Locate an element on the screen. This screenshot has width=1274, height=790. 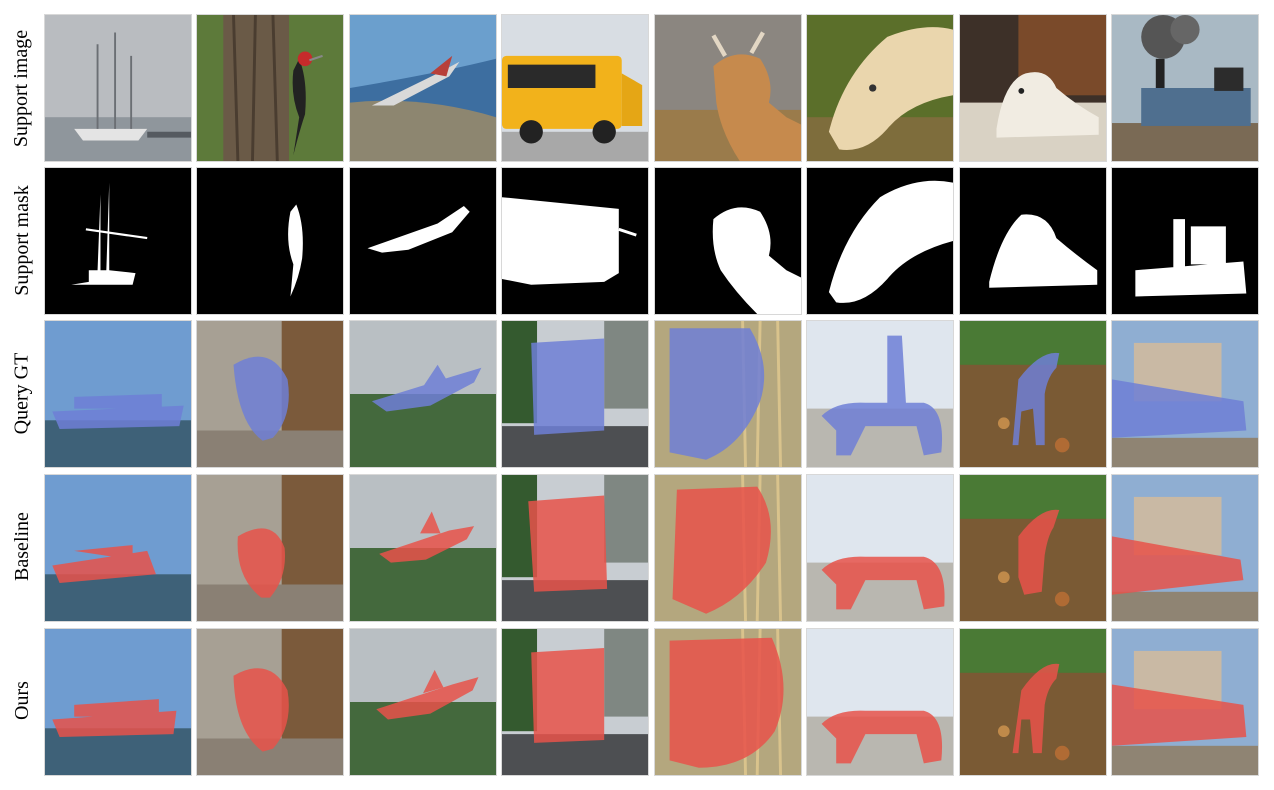
support-image-dog is located at coordinates (1033, 88).